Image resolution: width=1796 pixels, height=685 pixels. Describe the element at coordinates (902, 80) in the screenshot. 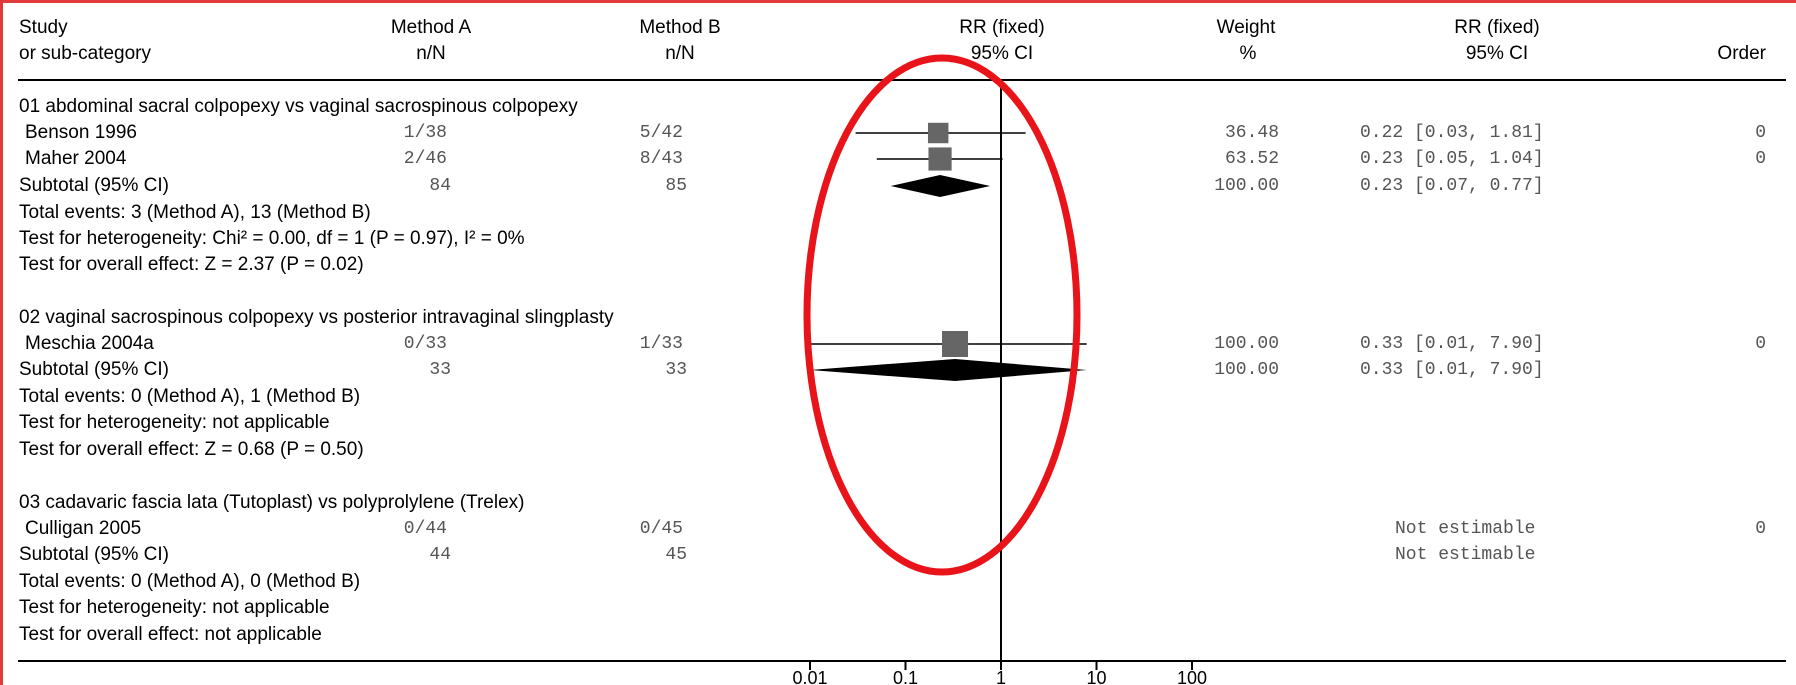

I see `header-rule` at that location.